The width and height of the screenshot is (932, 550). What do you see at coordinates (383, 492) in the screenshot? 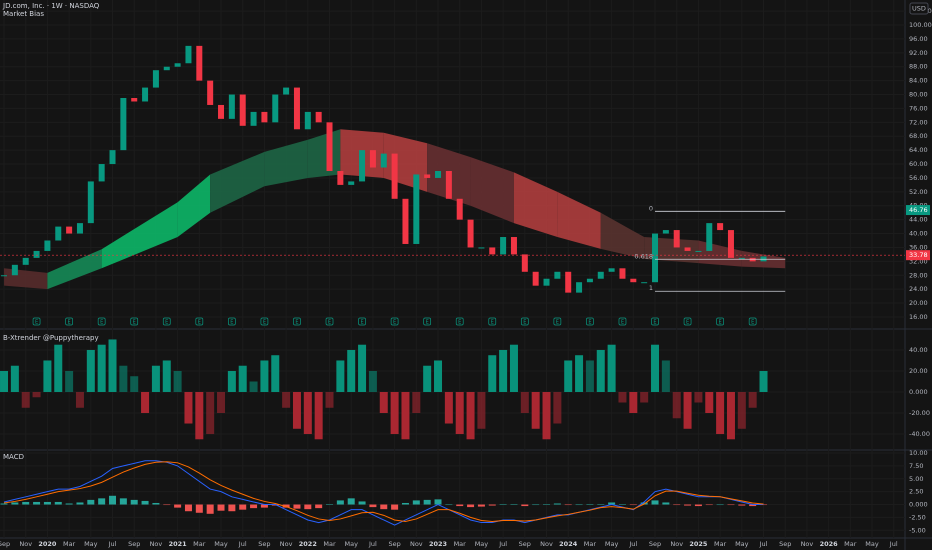
I see `signal-line` at bounding box center [383, 492].